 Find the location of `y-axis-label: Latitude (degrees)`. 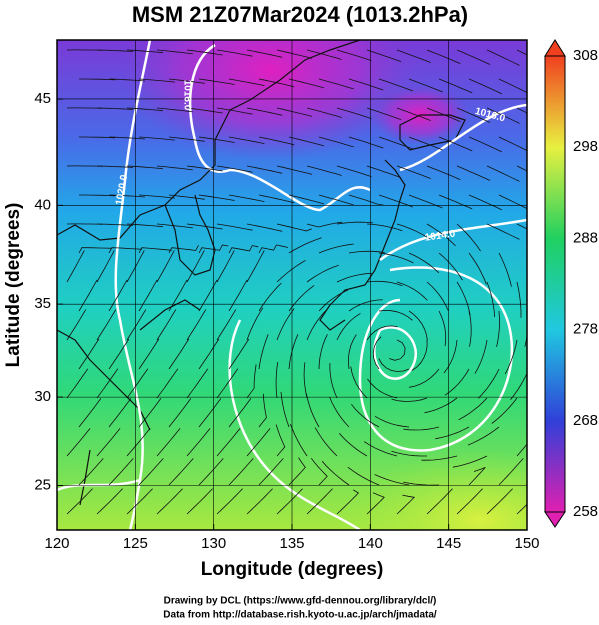

y-axis-label: Latitude (degrees) is located at coordinates (13, 285).